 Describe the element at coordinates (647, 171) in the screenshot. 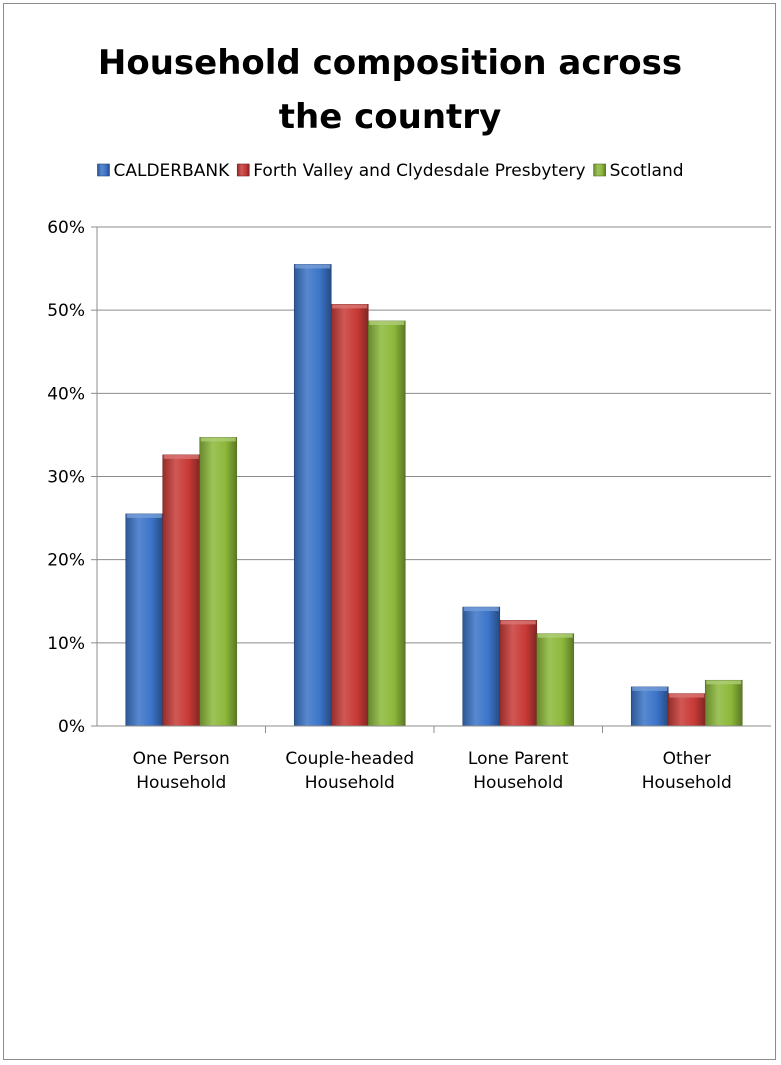

I see `legend-label: Scotland` at that location.